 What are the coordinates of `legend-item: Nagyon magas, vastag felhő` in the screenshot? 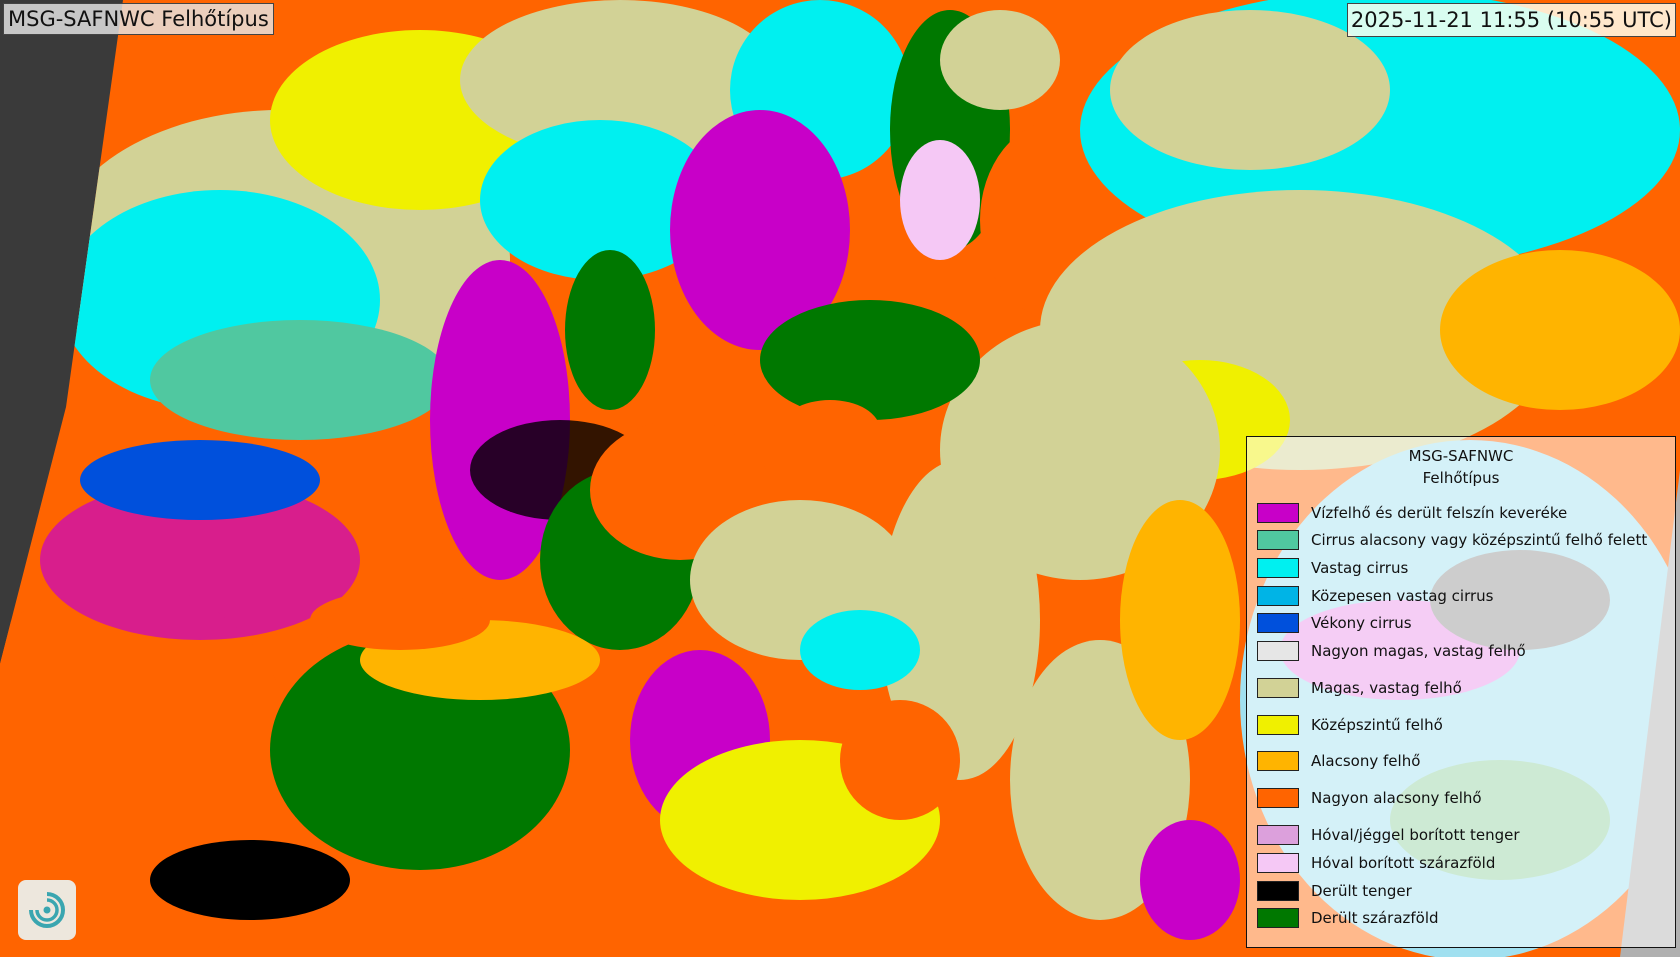 It's located at (1391, 651).